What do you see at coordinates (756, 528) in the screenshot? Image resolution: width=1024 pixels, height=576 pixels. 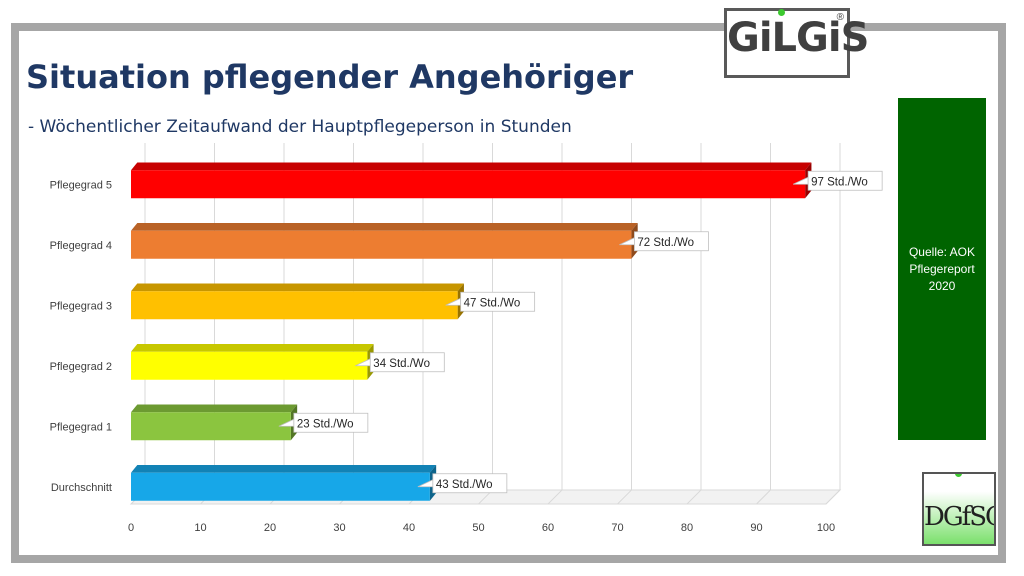 I see `x-tick-label: 90` at bounding box center [756, 528].